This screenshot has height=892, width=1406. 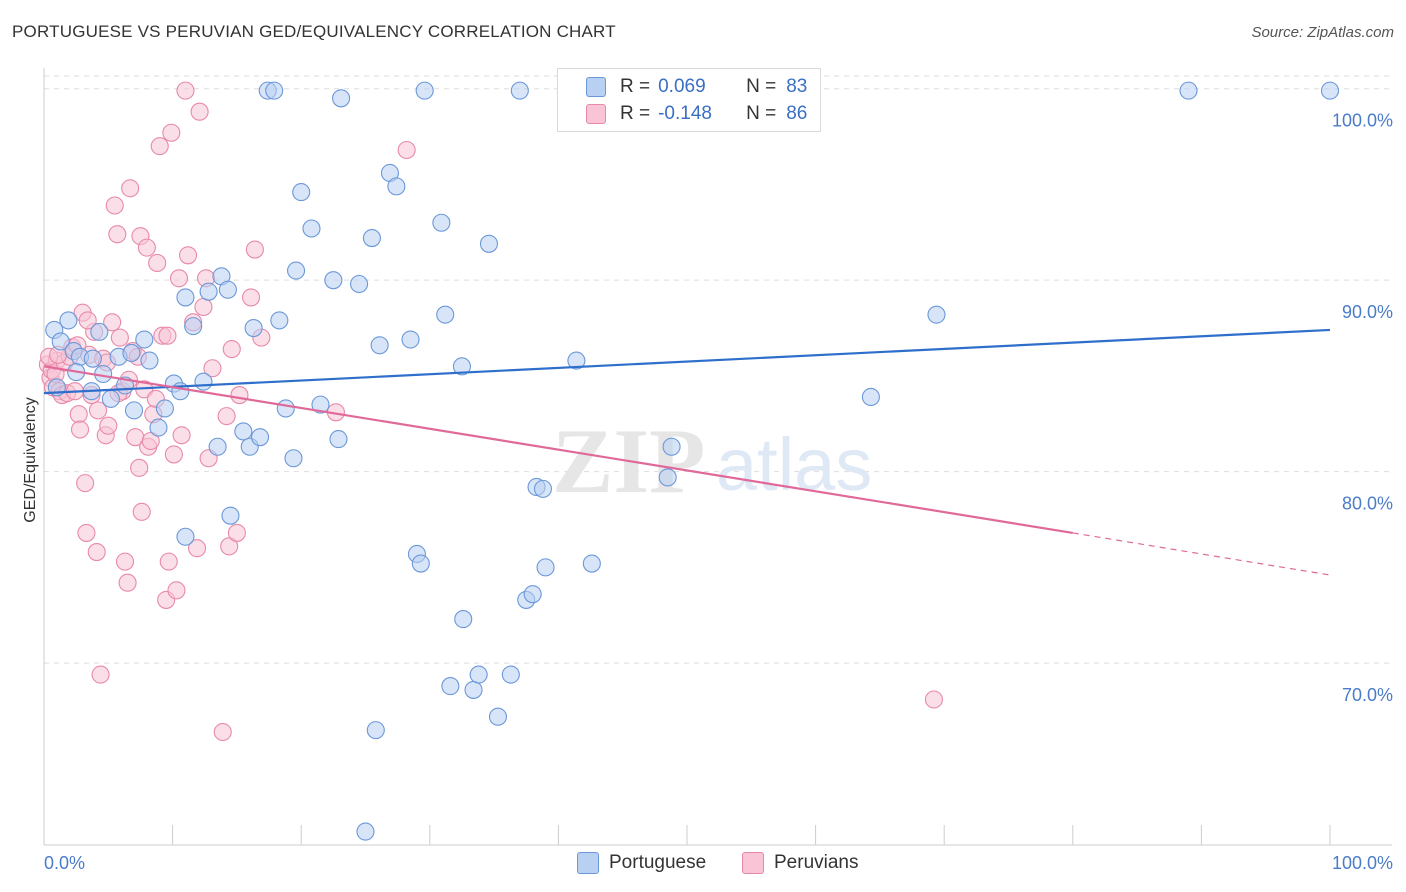 I want to click on legend-row-peruvians: R = -0.148 N = 86, so click(x=682, y=114).